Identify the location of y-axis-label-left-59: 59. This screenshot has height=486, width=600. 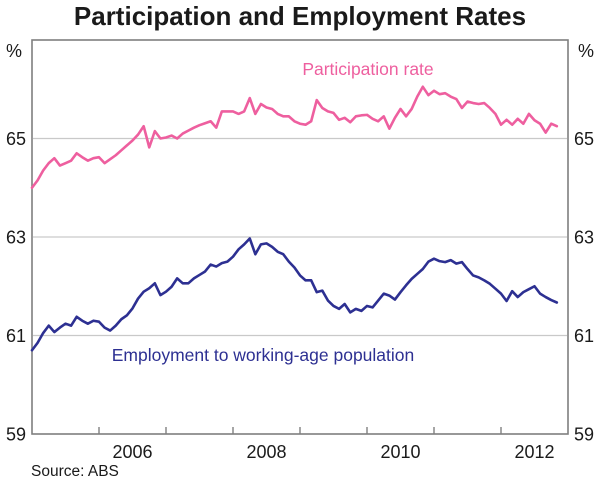
(16, 435).